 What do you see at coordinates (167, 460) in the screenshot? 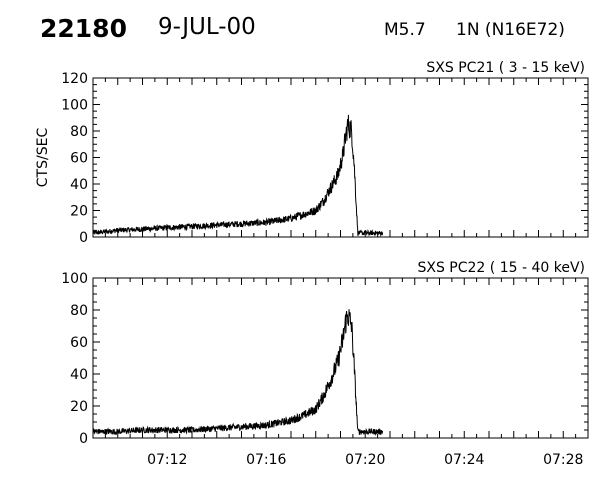
I see `panel-2-x-tick-label: 07:12` at bounding box center [167, 460].